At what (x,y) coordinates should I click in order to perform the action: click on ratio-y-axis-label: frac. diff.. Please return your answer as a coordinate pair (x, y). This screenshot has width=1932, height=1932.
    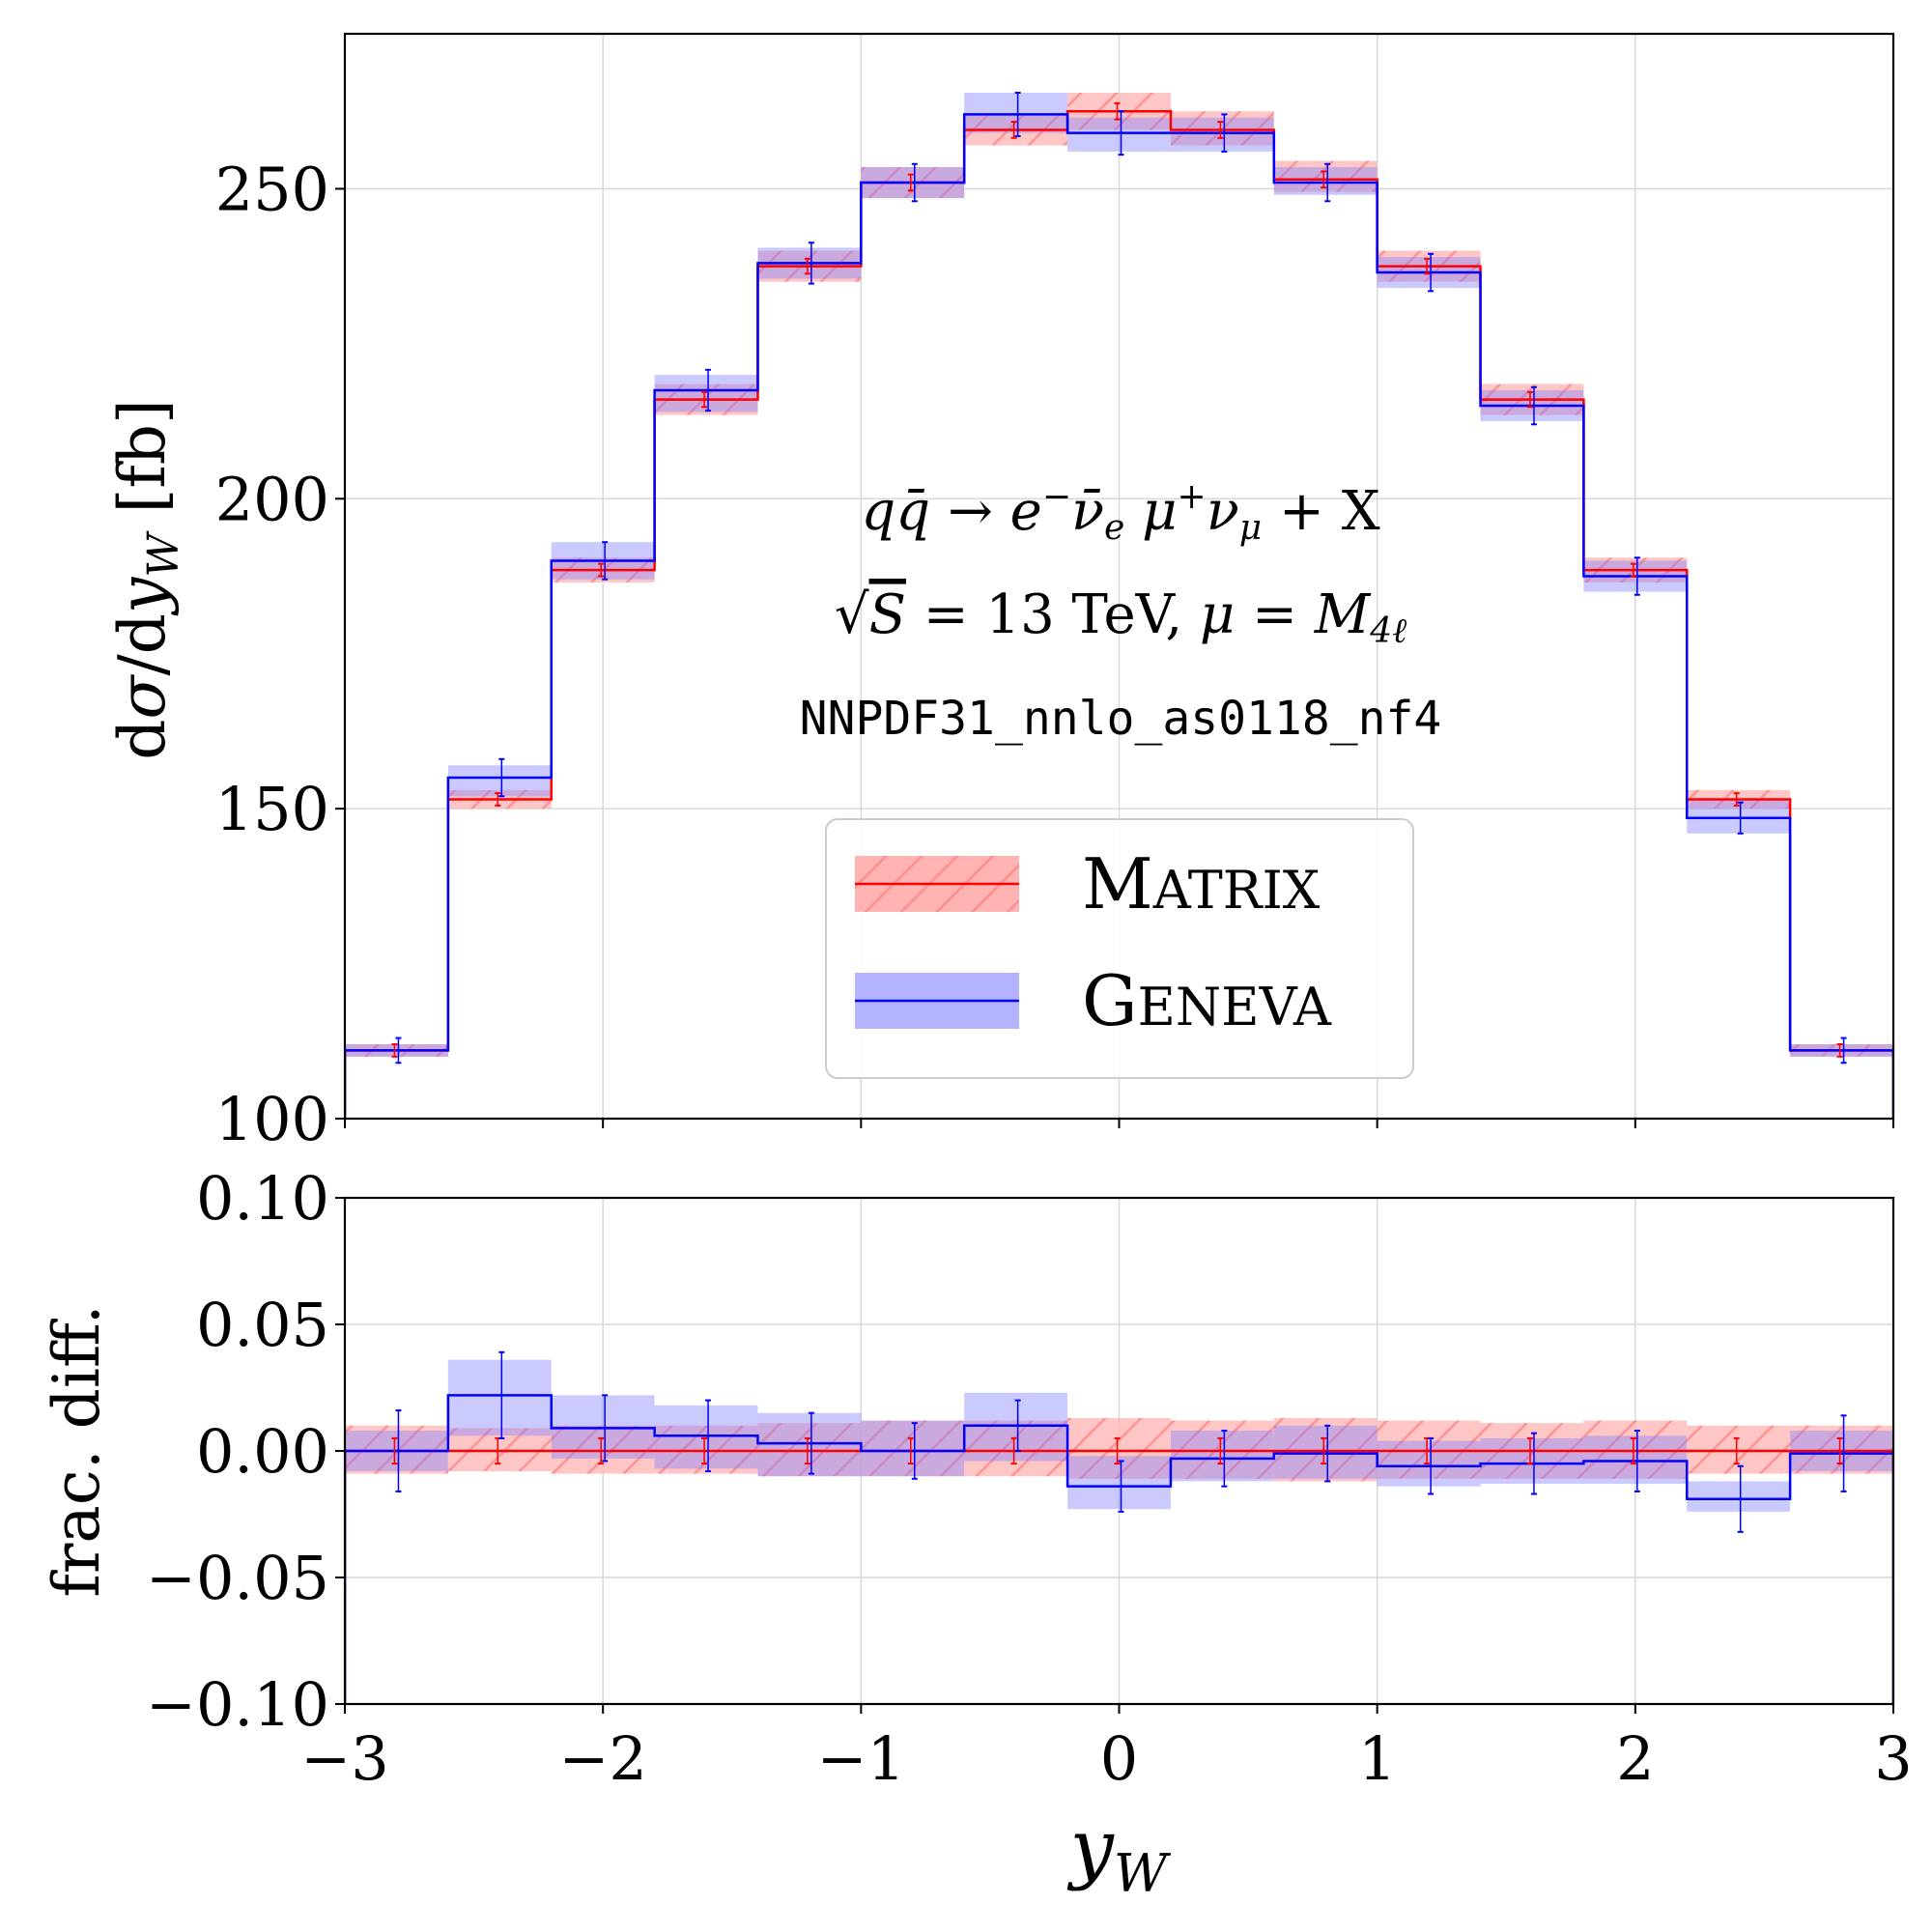
    Looking at the image, I should click on (77, 1450).